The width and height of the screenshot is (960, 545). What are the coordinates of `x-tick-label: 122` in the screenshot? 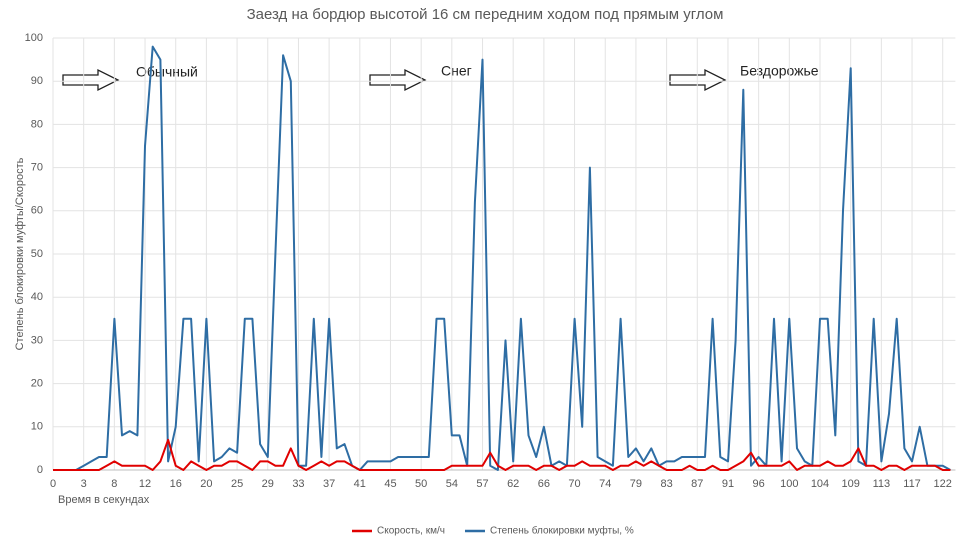 It's located at (943, 484).